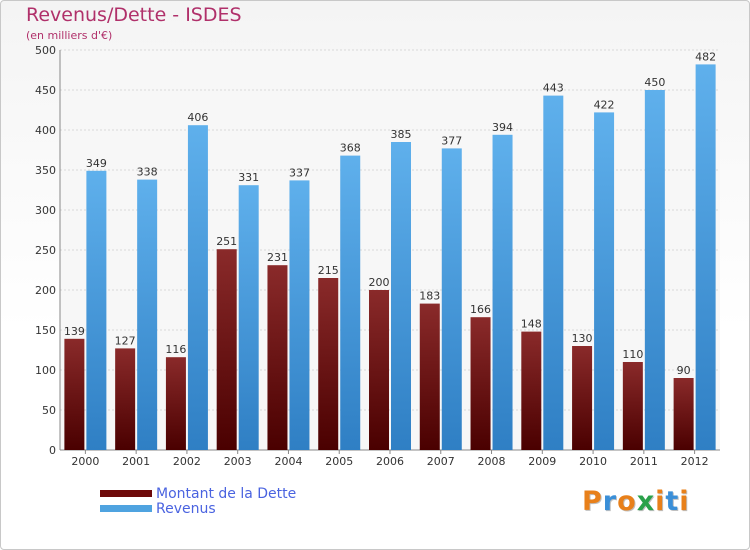 Image resolution: width=750 pixels, height=550 pixels. I want to click on data-label-debt: 166, so click(480, 309).